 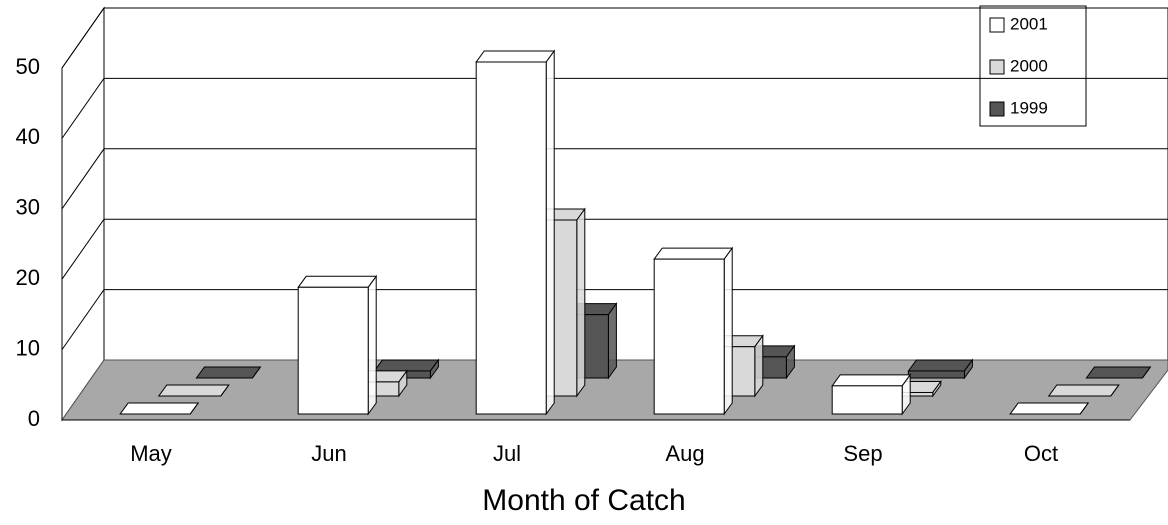 What do you see at coordinates (1029, 65) in the screenshot?
I see `legend-label: 2000` at bounding box center [1029, 65].